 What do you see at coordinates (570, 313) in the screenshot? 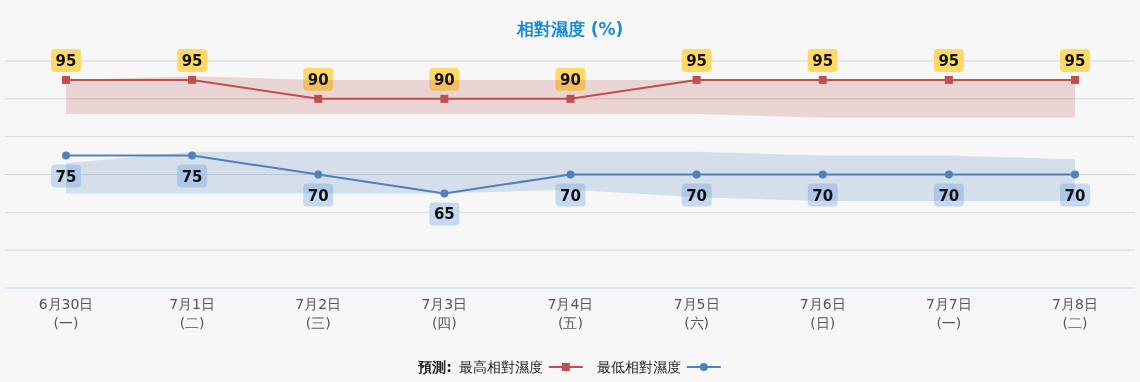
I see `x-tick-label: 7月4日 (五)` at bounding box center [570, 313].